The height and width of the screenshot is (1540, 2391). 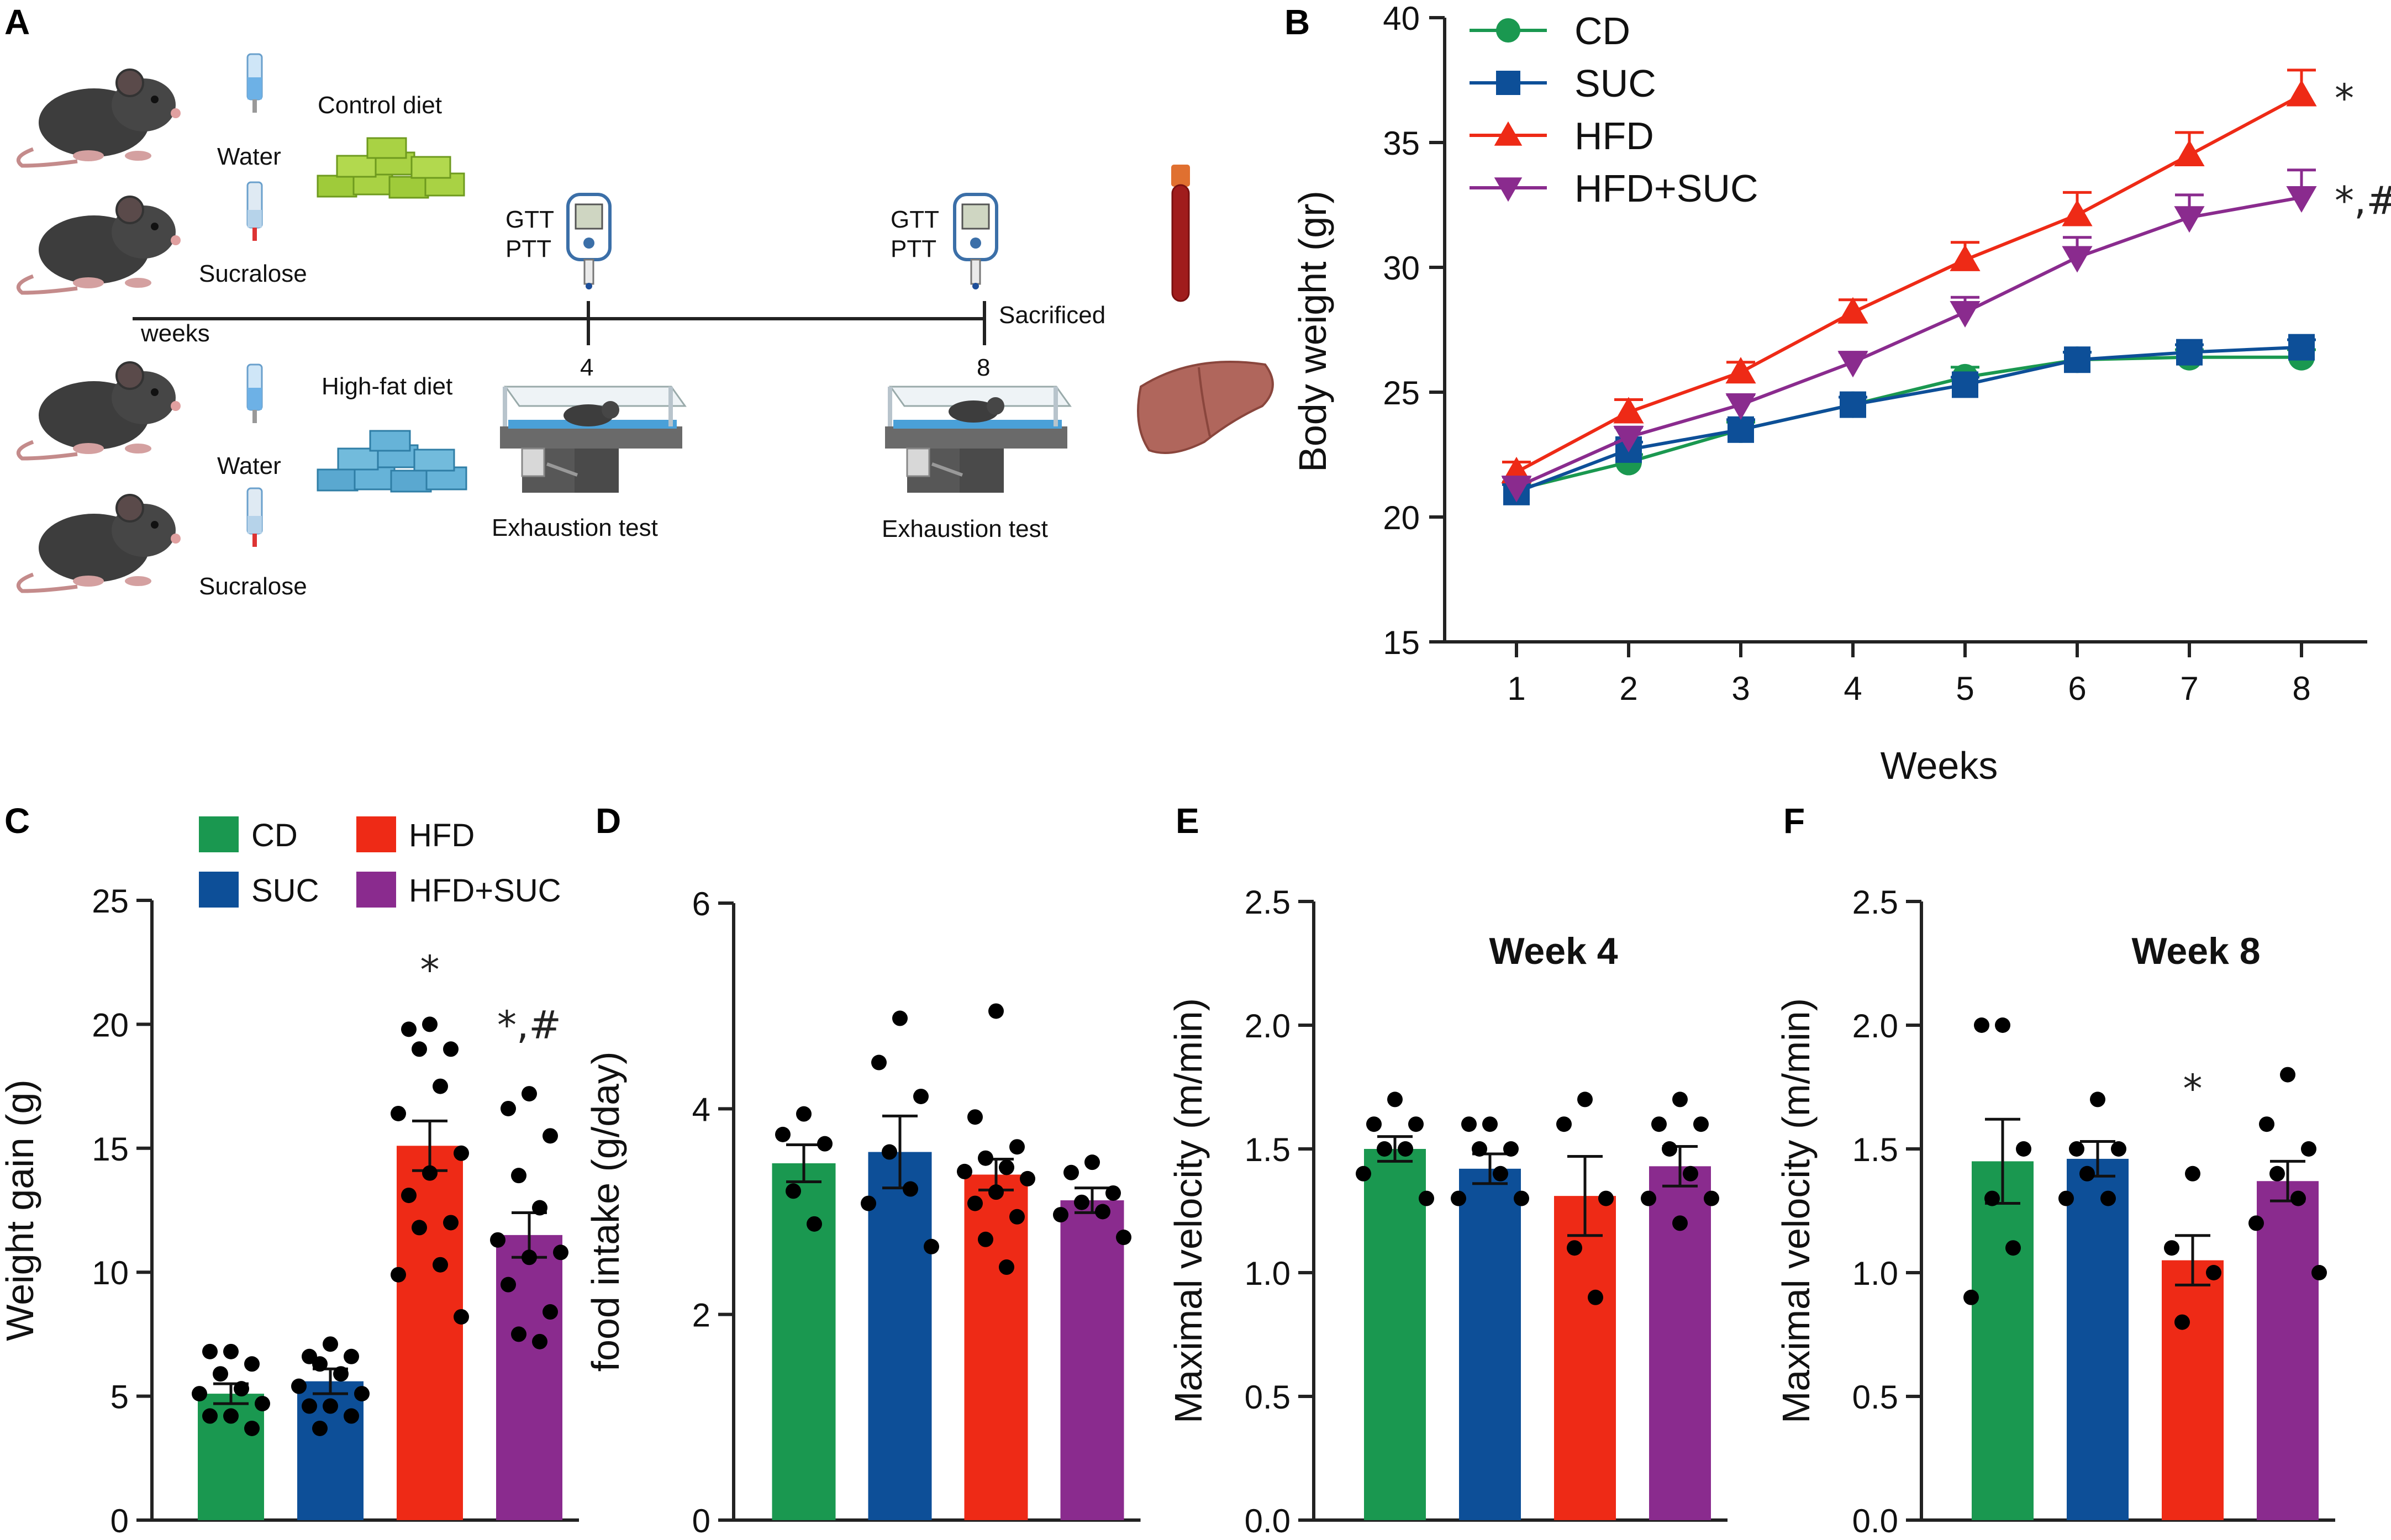 What do you see at coordinates (1268, 1149) in the screenshot?
I see `y-tick-label: 1.5` at bounding box center [1268, 1149].